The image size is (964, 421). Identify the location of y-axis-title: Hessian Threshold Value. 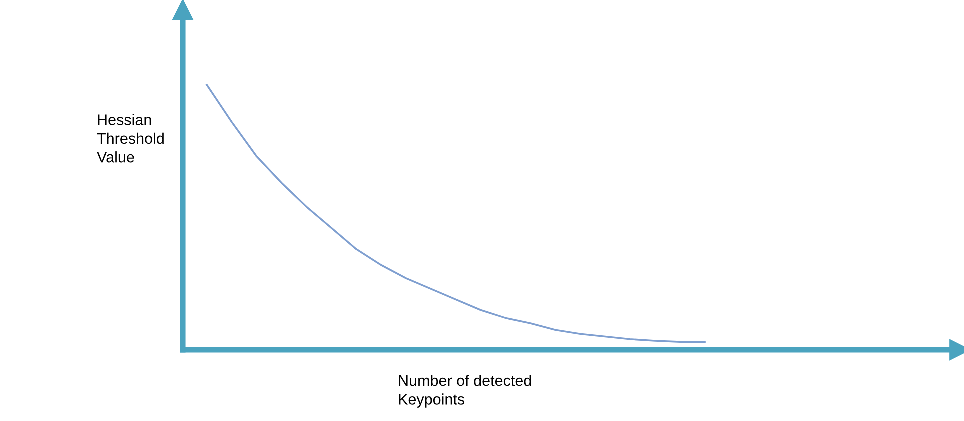
(130, 138).